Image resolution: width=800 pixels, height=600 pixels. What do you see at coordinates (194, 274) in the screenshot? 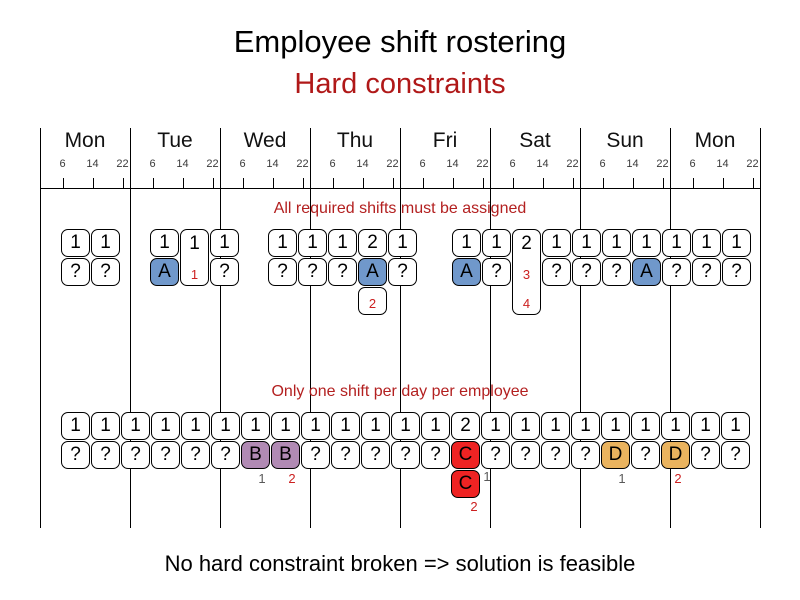
I see `unassigned-slot-number: 1` at bounding box center [194, 274].